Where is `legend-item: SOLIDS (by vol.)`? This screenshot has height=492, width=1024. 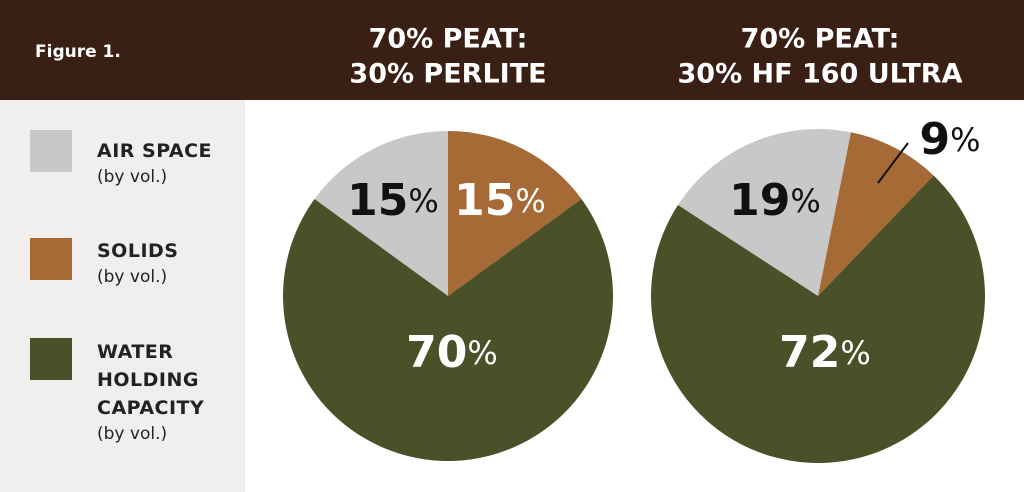
legend-item: SOLIDS (by vol.) is located at coordinates (162, 263).